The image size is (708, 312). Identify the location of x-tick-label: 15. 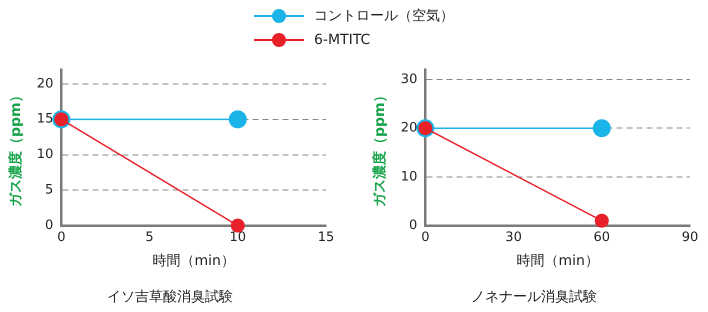
(326, 237).